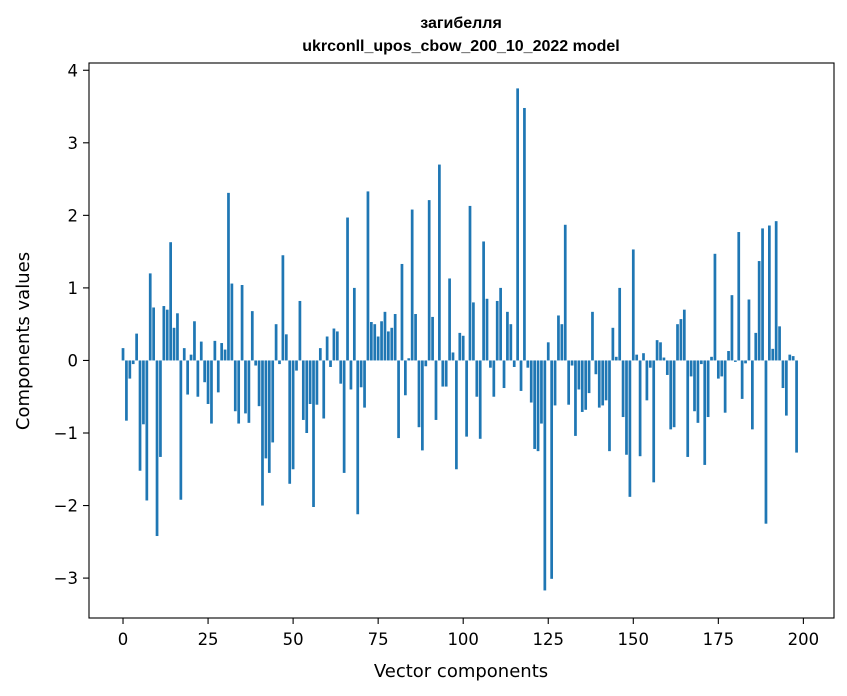 The height and width of the screenshot is (696, 847). I want to click on x-tick-label: 200, so click(804, 639).